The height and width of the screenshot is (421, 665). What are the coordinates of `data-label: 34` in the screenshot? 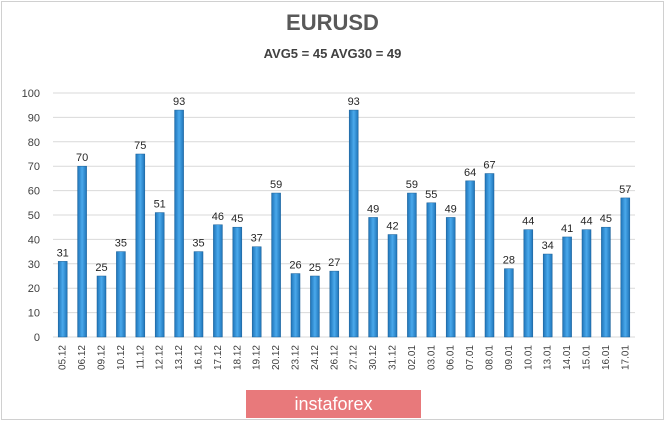 It's located at (548, 246).